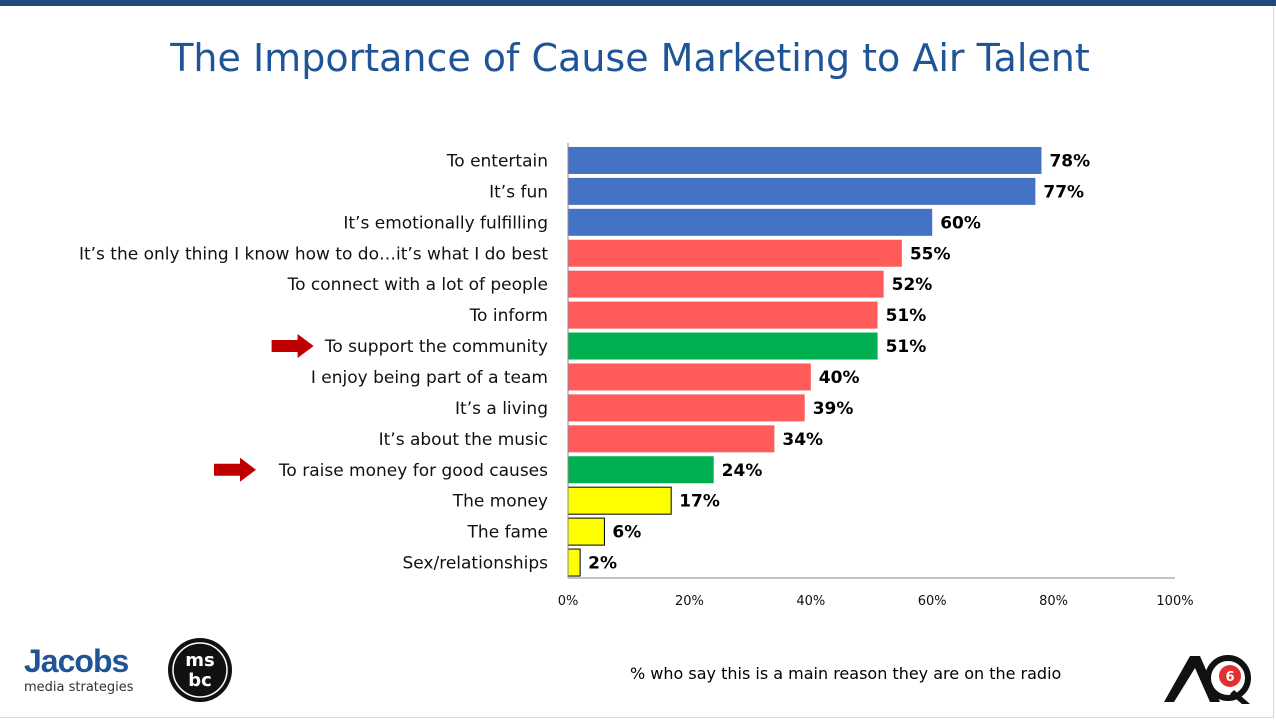 The image size is (1276, 720). Describe the element at coordinates (79, 687) in the screenshot. I see `jacobs-logo-subtitle: media strategies` at that location.